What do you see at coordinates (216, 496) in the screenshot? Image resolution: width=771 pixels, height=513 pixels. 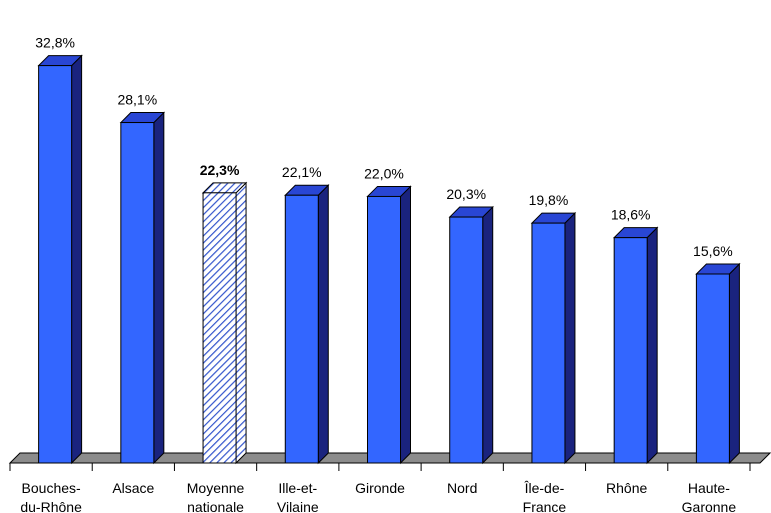 I see `tick-label: Moyenne nationale` at bounding box center [216, 496].